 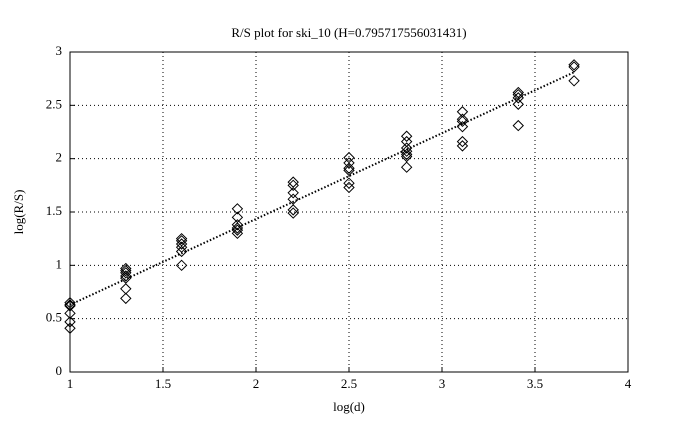 I want to click on y-tick-label: 2.5, so click(x=54, y=103).